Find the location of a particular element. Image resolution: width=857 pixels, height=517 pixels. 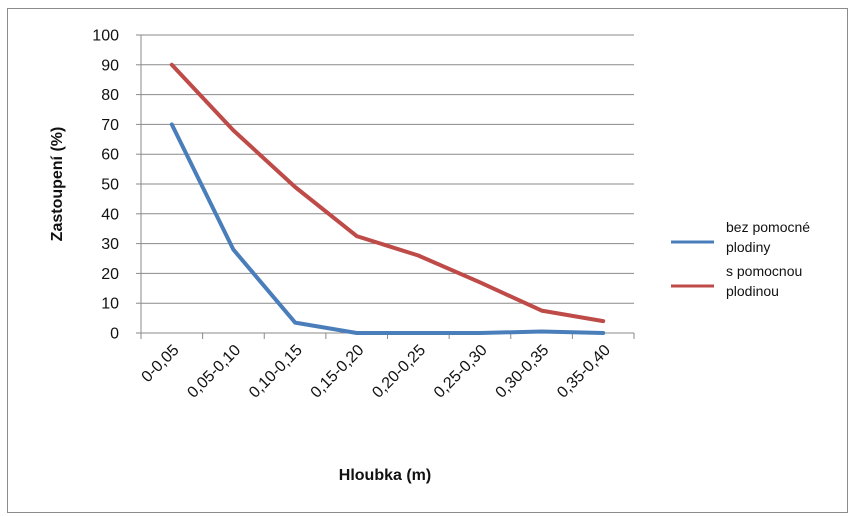

x-tick-label: 0,30-0,35 is located at coordinates (523, 372).